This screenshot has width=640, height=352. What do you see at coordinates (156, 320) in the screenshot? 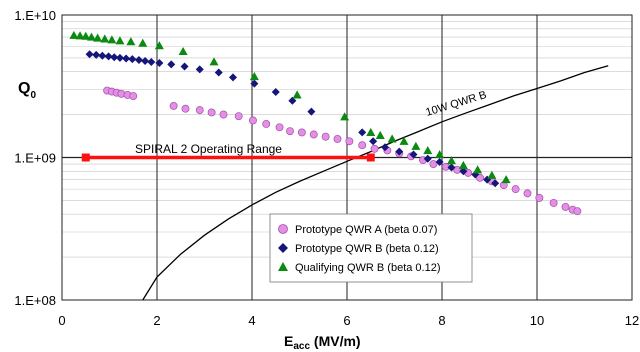
I see `x-tick-label: 2` at bounding box center [156, 320].